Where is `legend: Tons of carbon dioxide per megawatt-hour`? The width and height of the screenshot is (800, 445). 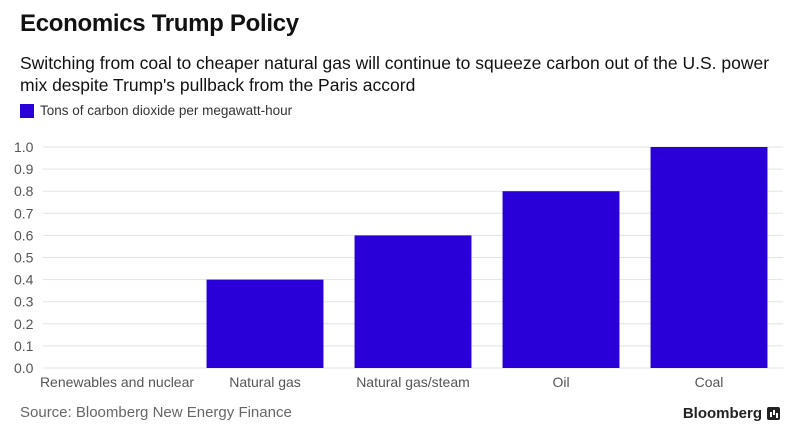 legend: Tons of carbon dioxide per megawatt-hour is located at coordinates (156, 110).